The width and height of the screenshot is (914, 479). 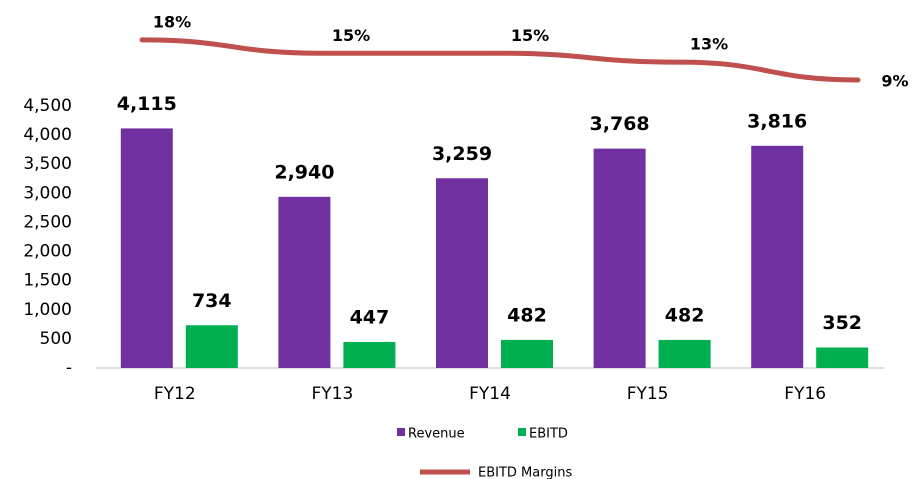 What do you see at coordinates (709, 44) in the screenshot?
I see `value-label: 13%` at bounding box center [709, 44].